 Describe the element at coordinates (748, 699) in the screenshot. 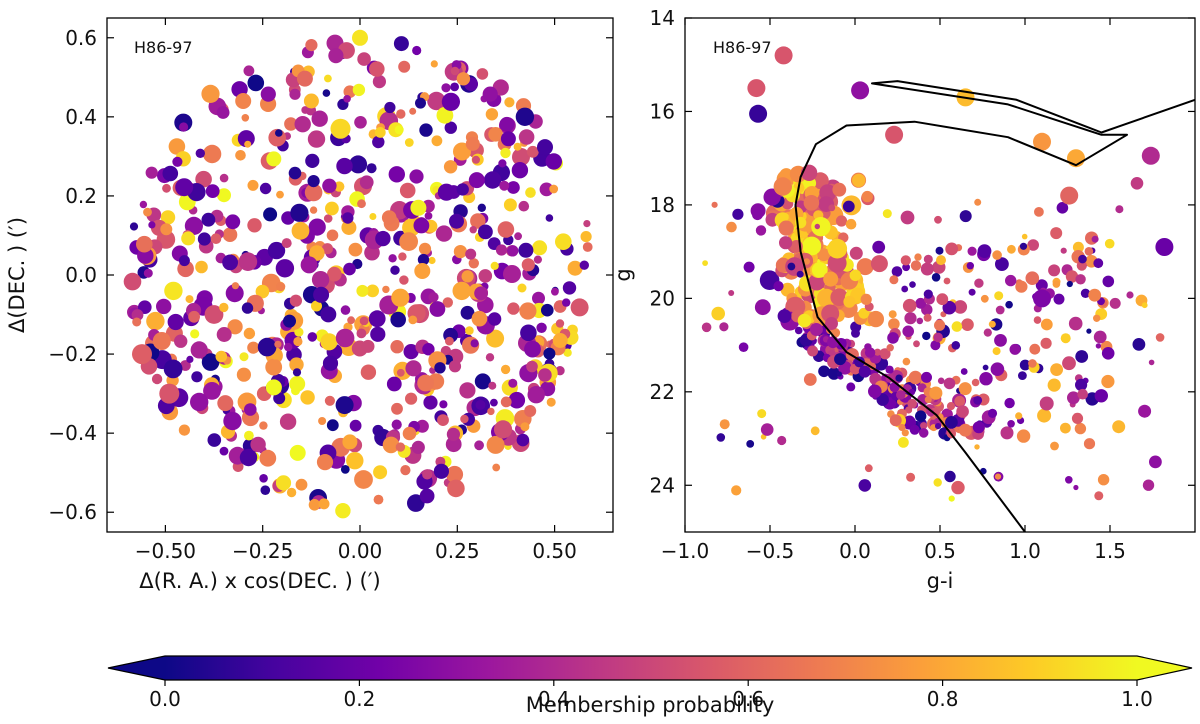

I see `colorbar-tick-label: 0.6` at that location.